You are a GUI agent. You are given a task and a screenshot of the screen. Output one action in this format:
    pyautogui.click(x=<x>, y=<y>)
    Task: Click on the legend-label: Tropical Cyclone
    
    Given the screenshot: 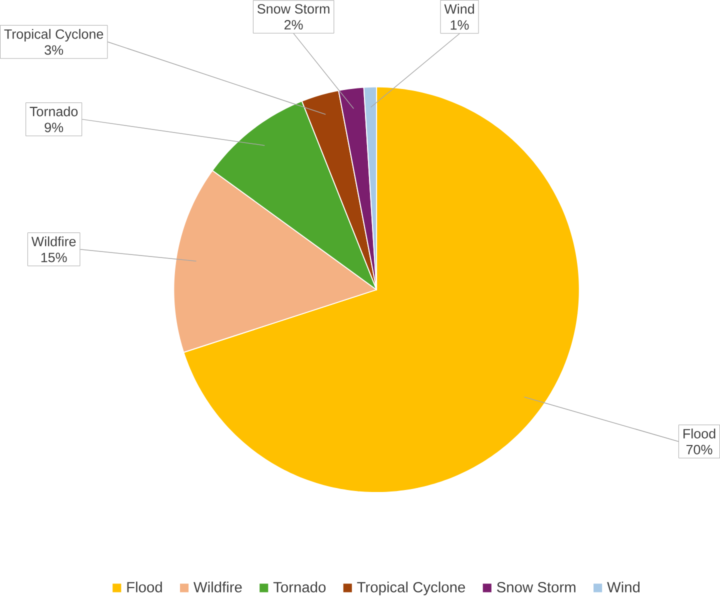 What is the action you would take?
    pyautogui.click(x=411, y=588)
    